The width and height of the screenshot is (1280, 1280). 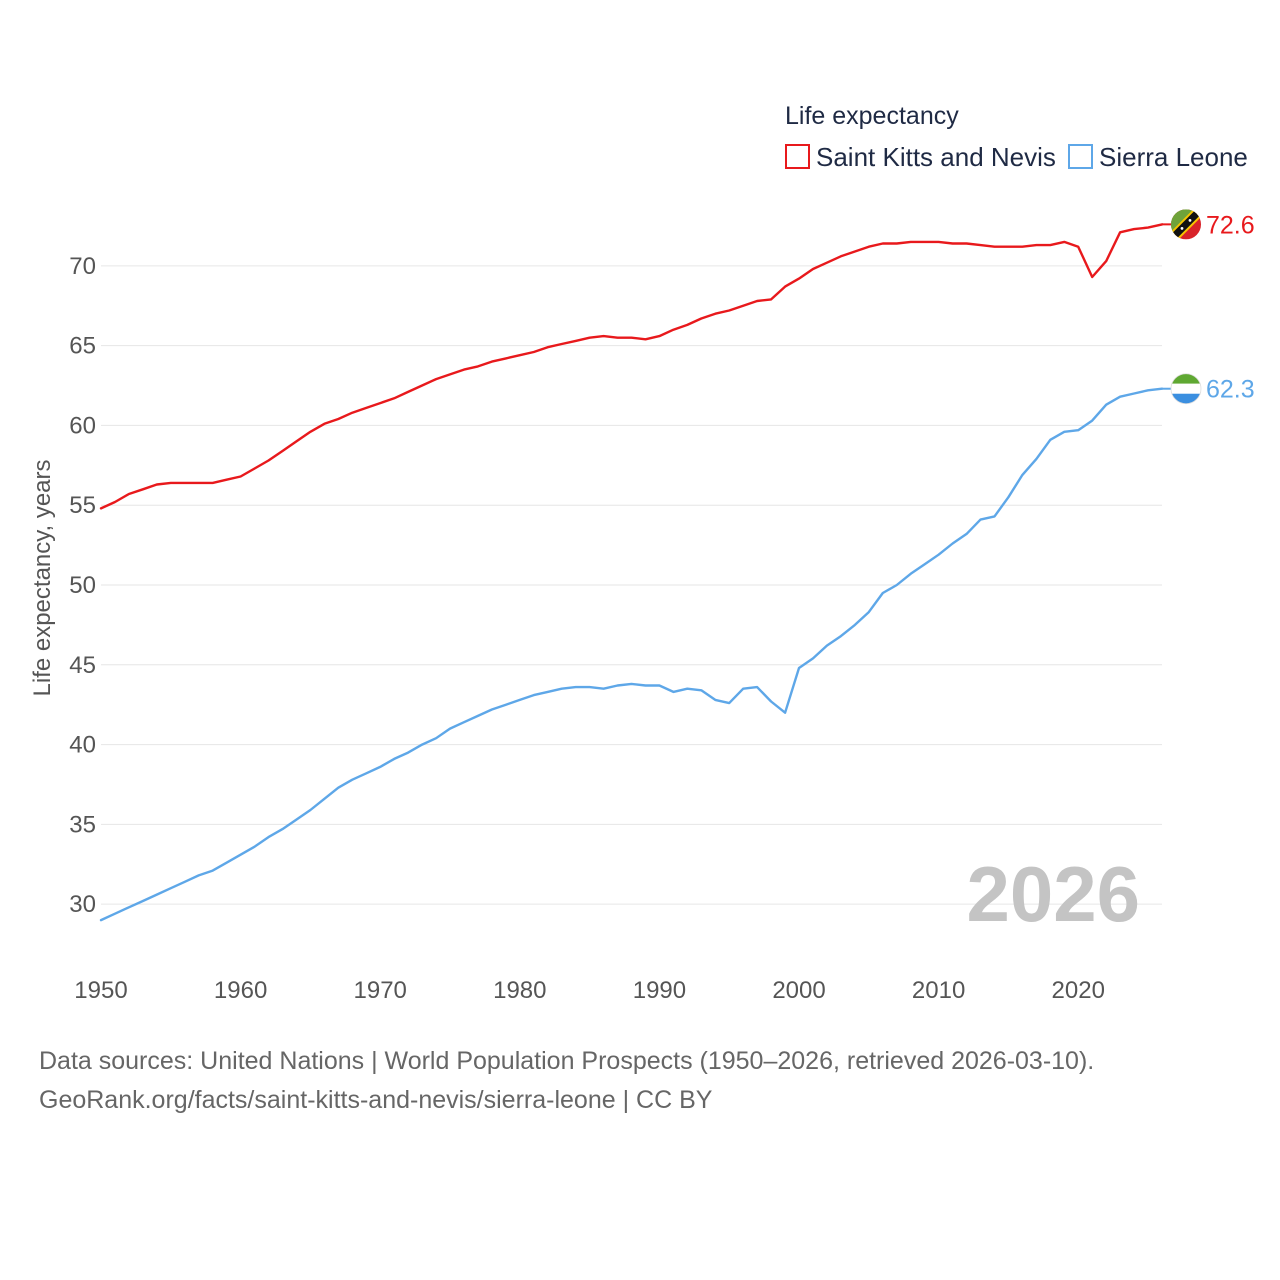 I want to click on saint-kitts-and-nevis-flag-icon, so click(x=1186, y=224).